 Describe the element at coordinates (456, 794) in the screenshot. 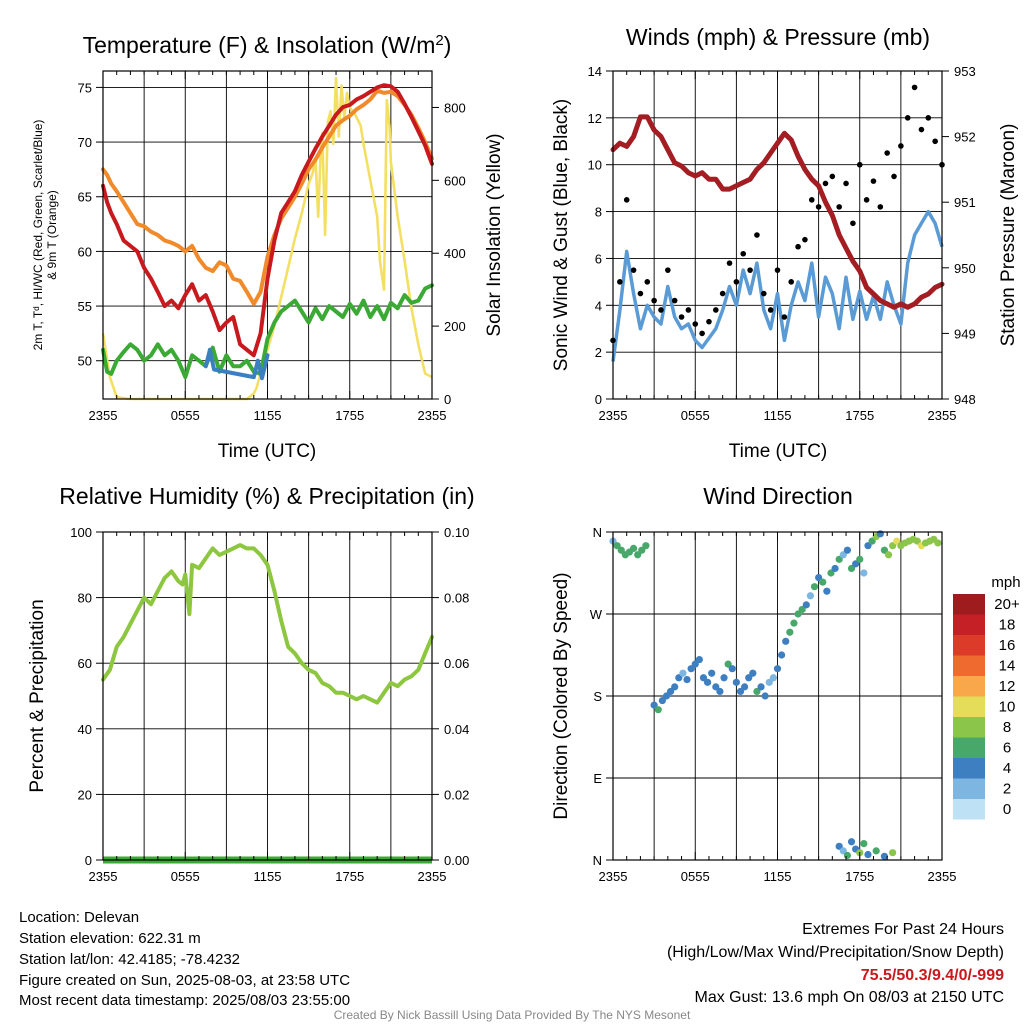

I see `y2-tick-label: 0.02` at that location.